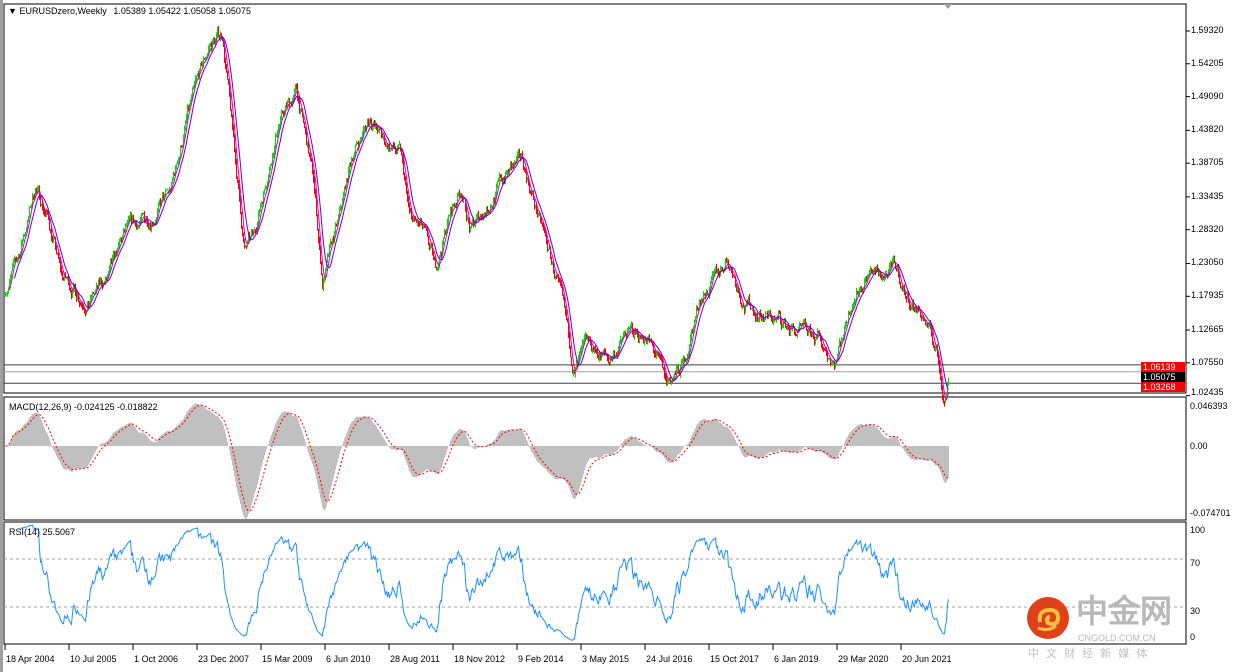  What do you see at coordinates (484, 582) in the screenshot?
I see `rsi-line` at bounding box center [484, 582].